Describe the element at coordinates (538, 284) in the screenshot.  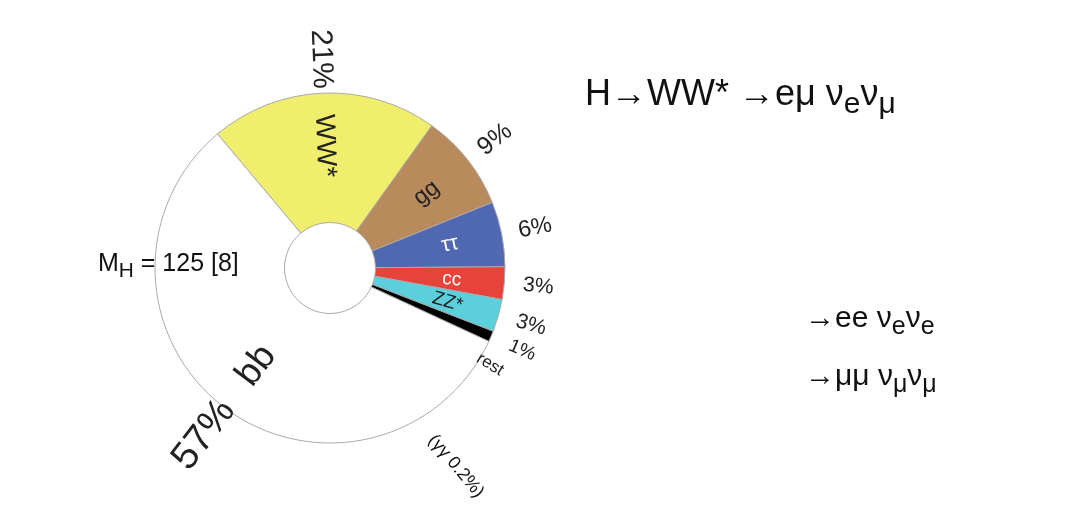
I see `data-label: 3%` at that location.